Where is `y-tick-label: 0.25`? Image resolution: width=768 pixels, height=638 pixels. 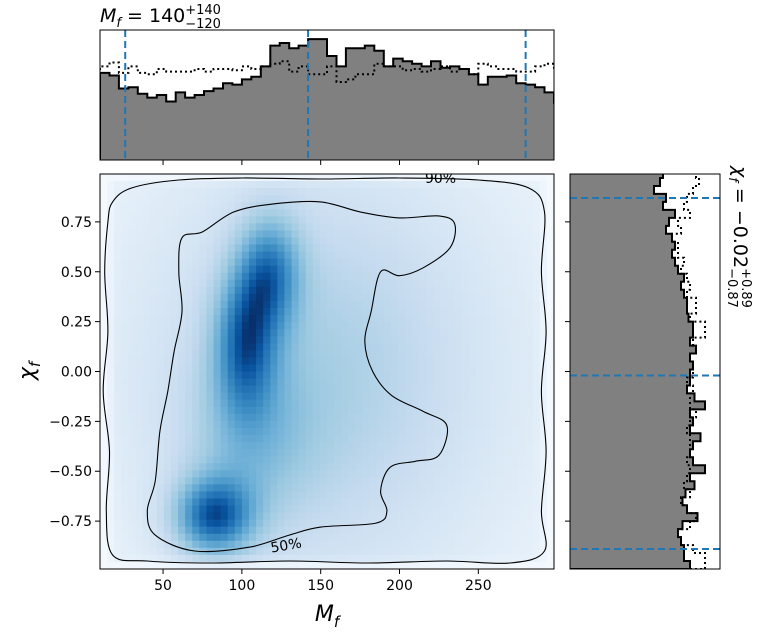
y-tick-label: 0.25 is located at coordinates (76, 323).